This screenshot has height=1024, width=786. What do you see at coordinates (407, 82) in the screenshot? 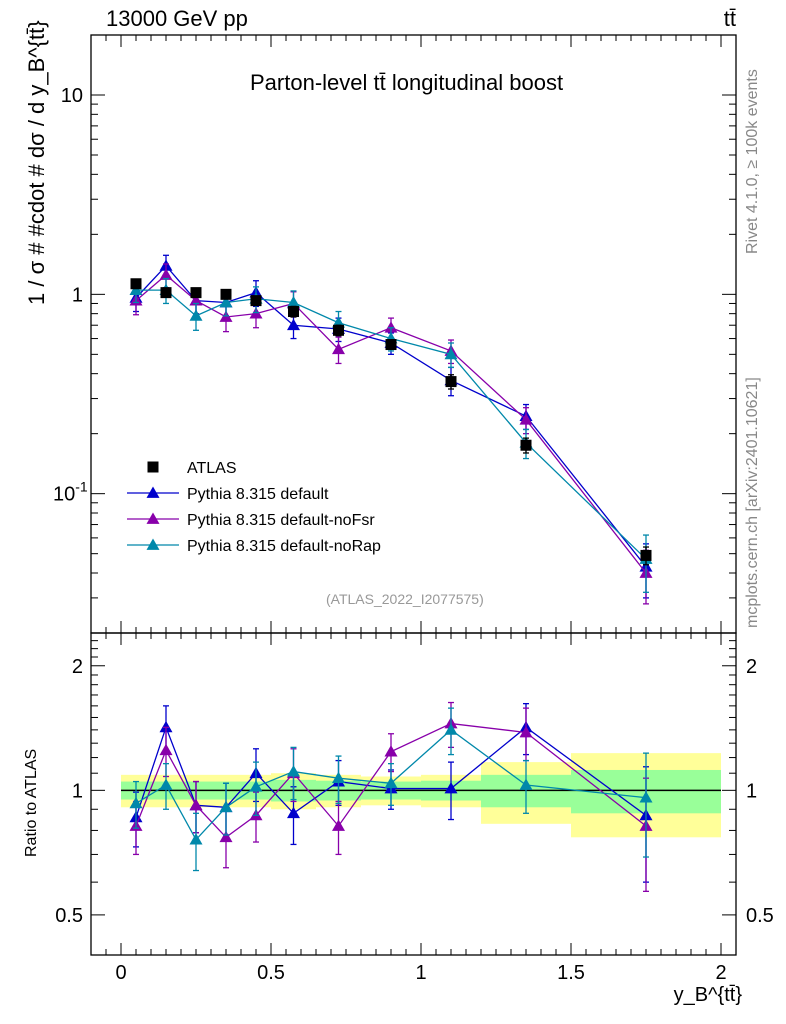
I see `chart-title: Parton-level tt̄ longitudinal boost` at bounding box center [407, 82].